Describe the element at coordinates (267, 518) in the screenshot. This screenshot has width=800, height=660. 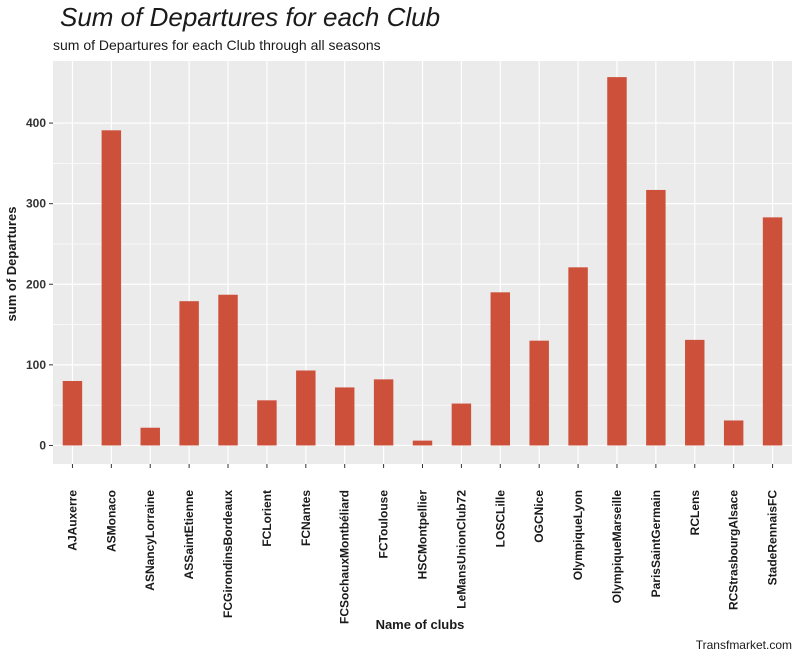
I see `x-tick-label: FCLorient` at that location.